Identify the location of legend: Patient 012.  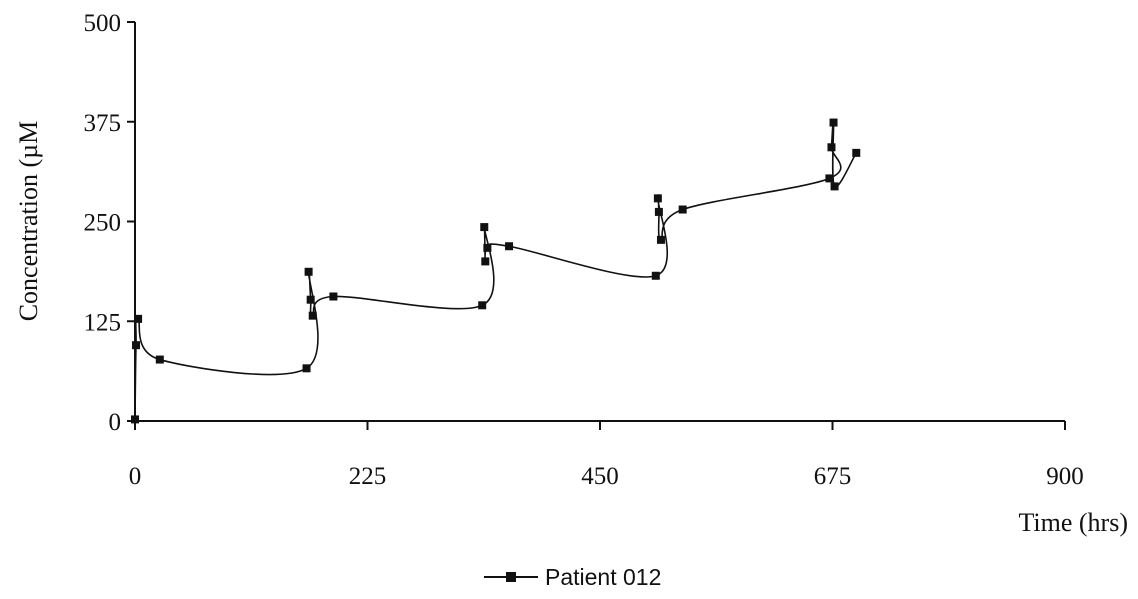
(572, 577).